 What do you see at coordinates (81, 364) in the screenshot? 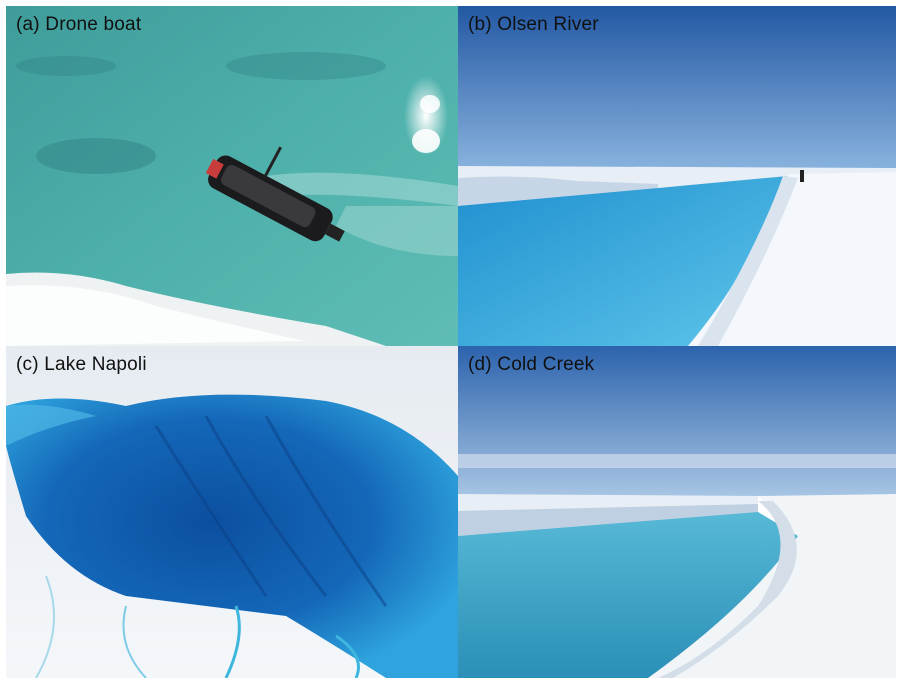
I see `panel-label: (c) Lake Napoli` at bounding box center [81, 364].